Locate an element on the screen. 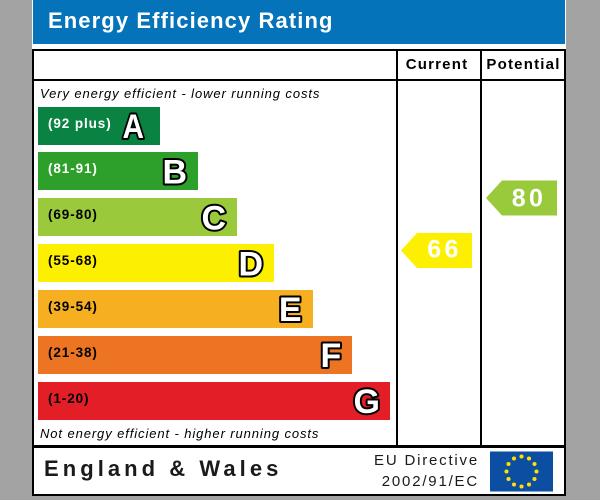 The width and height of the screenshot is (600, 500). svg-text: G is located at coordinates (367, 402).